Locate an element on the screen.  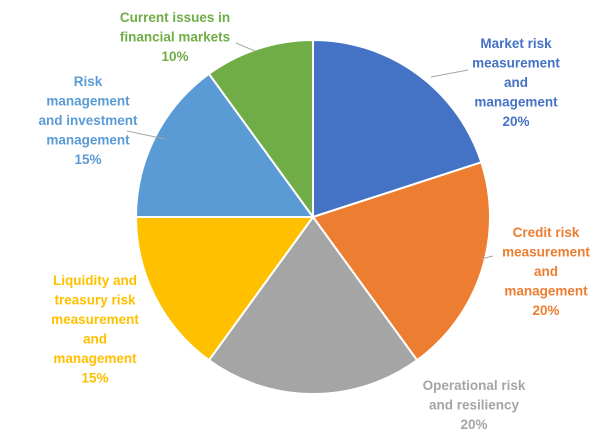
data-label-6: Current issues in financial markets 10% is located at coordinates (175, 37).